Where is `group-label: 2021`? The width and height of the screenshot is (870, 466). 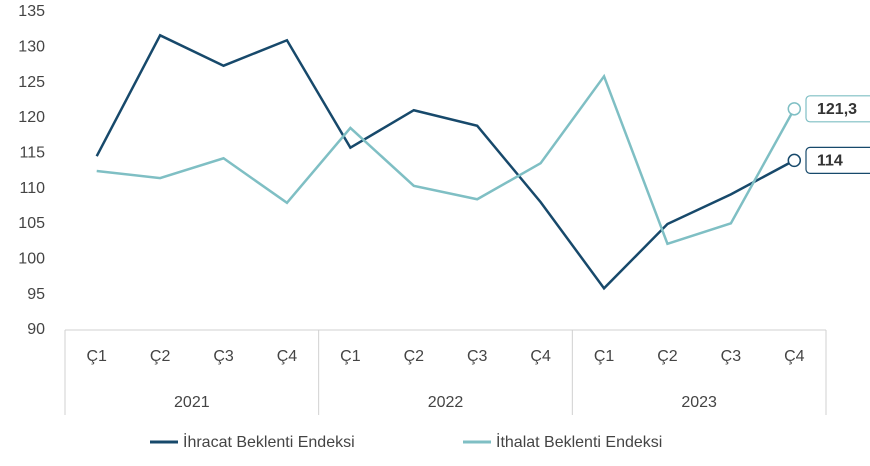
group-label: 2021 is located at coordinates (192, 402).